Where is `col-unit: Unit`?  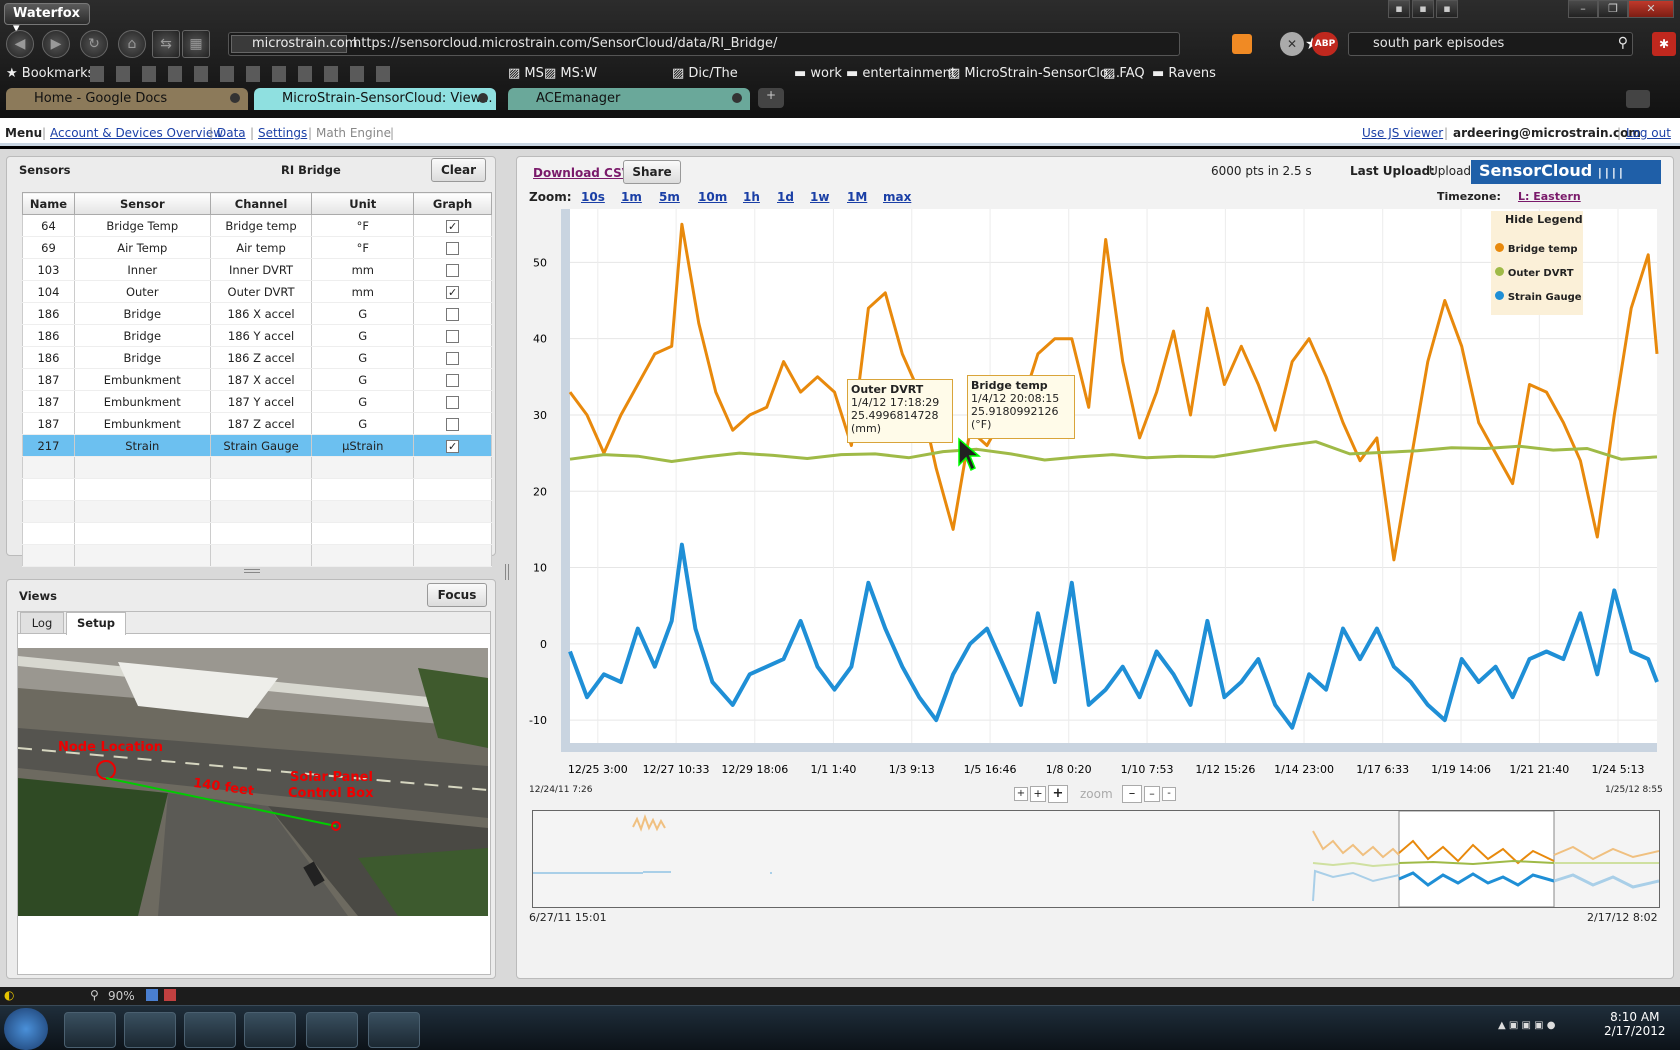 col-unit: Unit is located at coordinates (363, 203).